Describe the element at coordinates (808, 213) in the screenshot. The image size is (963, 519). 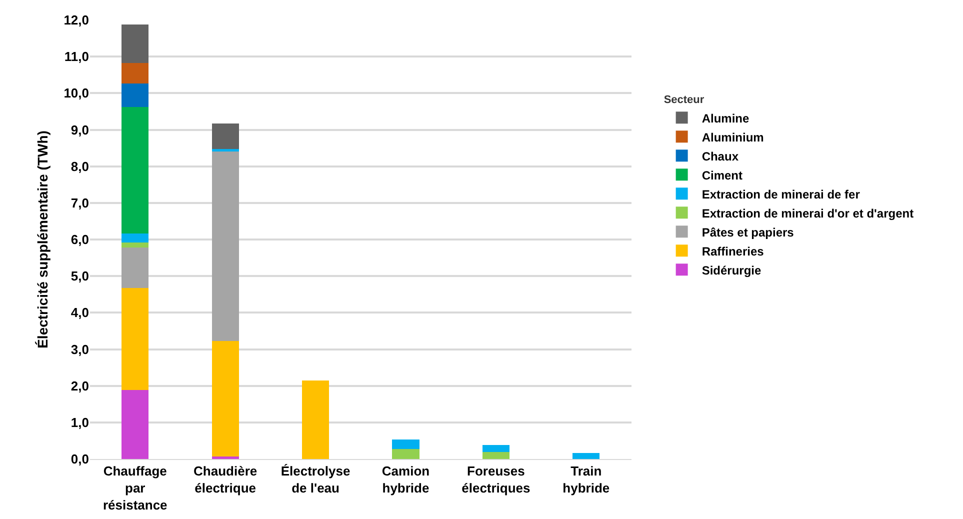
I see `legend-label: Extraction de minerai d'or et d'argent` at that location.